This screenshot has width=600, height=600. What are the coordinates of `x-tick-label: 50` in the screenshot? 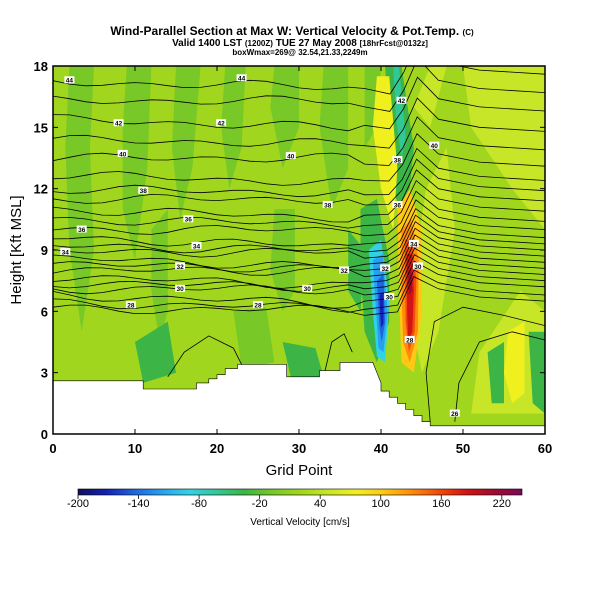 It's located at (463, 448).